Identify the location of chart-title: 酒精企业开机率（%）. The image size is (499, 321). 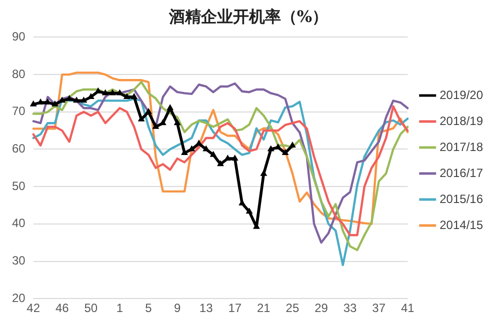
(248, 16).